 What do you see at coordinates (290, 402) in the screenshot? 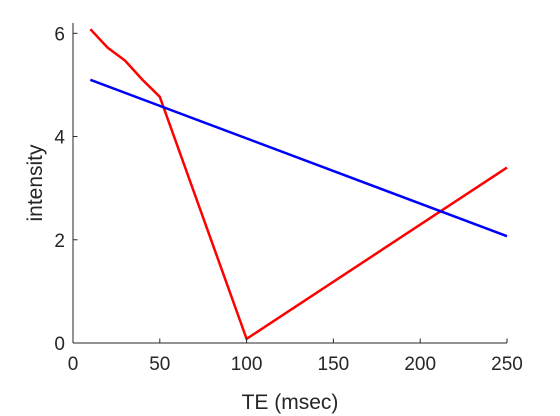
I see `x-axis-title: TE (msec)` at bounding box center [290, 402].